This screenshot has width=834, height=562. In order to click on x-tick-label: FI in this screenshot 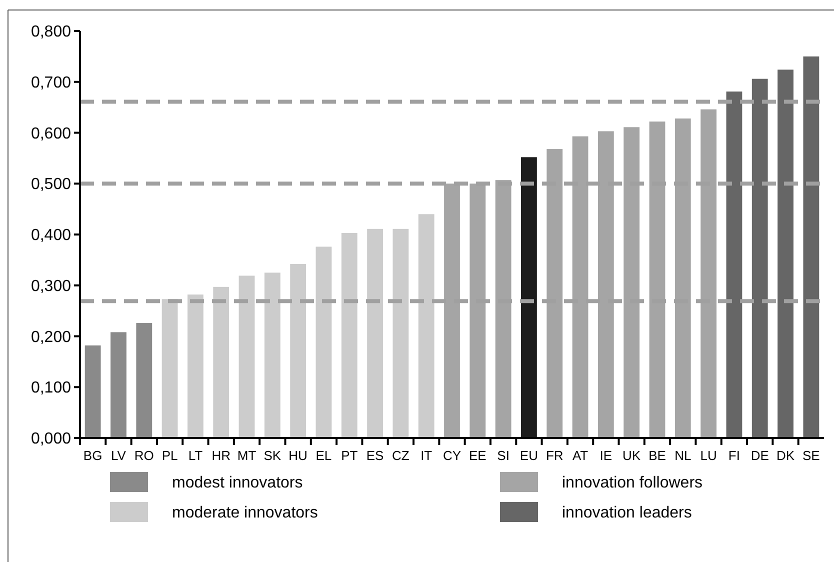, I will do `click(734, 455)`.